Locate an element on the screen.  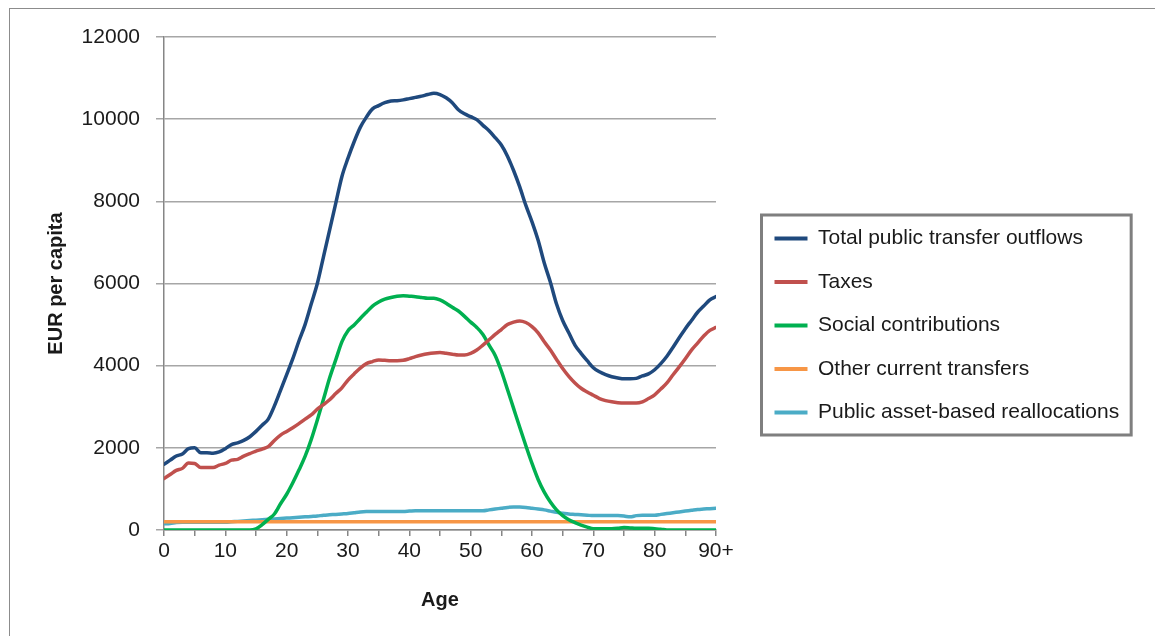
x-tick-label: 40 is located at coordinates (409, 550).